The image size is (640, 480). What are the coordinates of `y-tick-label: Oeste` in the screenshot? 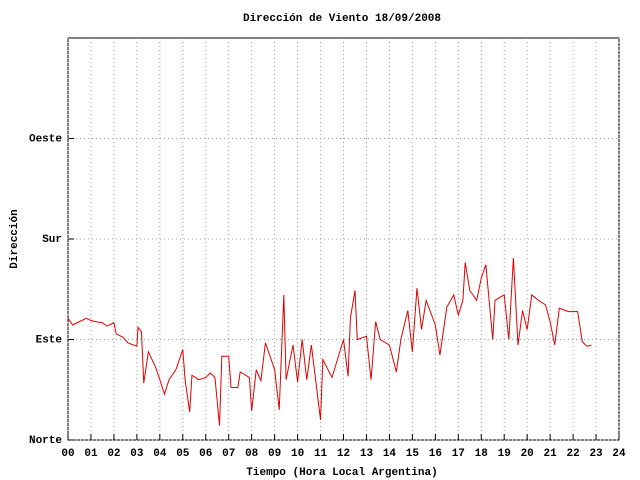 It's located at (45, 139).